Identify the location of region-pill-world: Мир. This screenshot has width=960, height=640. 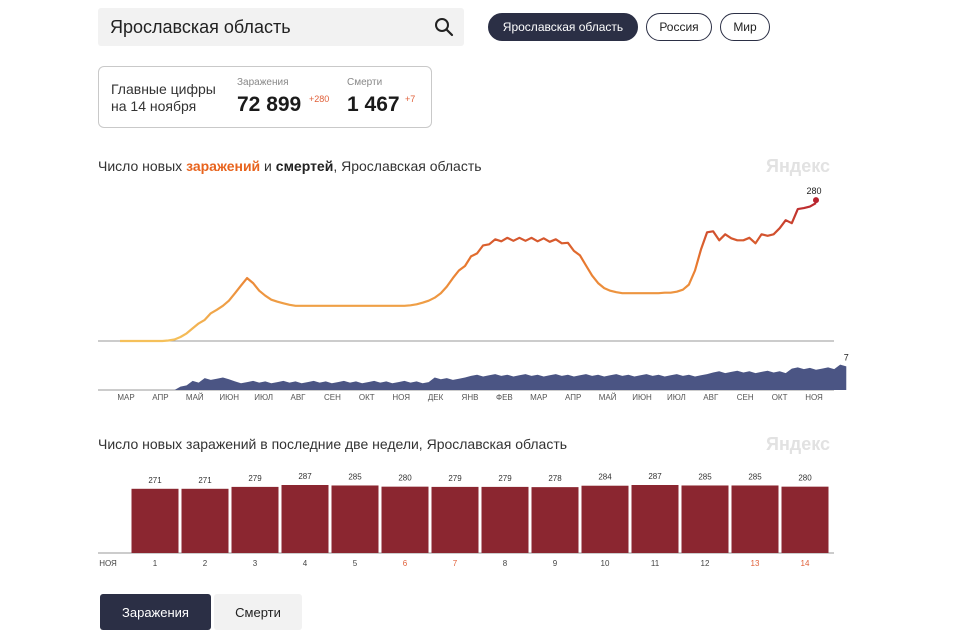
(745, 27).